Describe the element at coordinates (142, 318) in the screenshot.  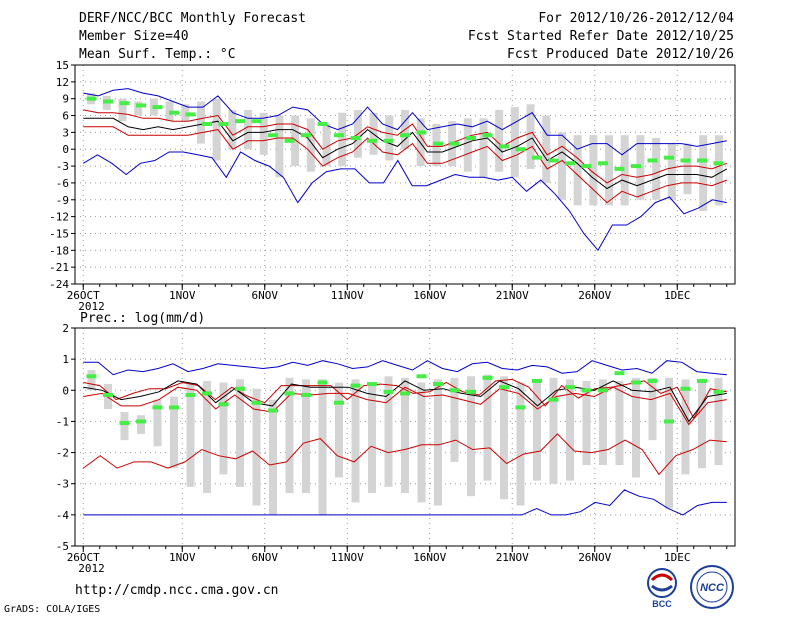
I see `panel-title: Prec.: log(mm/d)` at that location.